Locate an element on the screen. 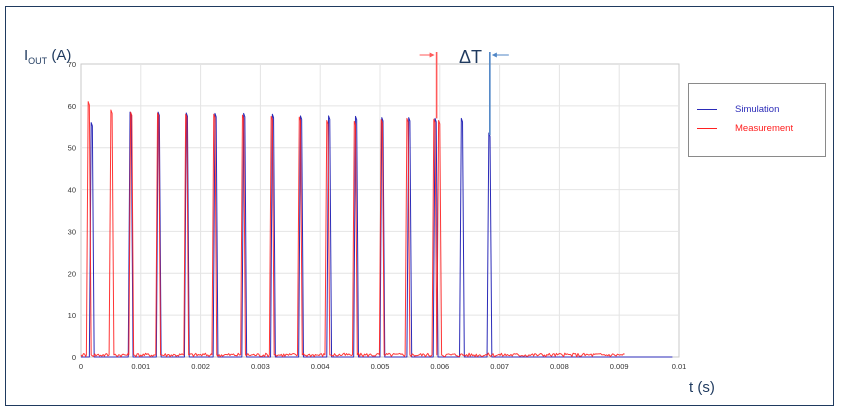 This screenshot has width=841, height=415. y-tick-label: 10 is located at coordinates (72, 315).